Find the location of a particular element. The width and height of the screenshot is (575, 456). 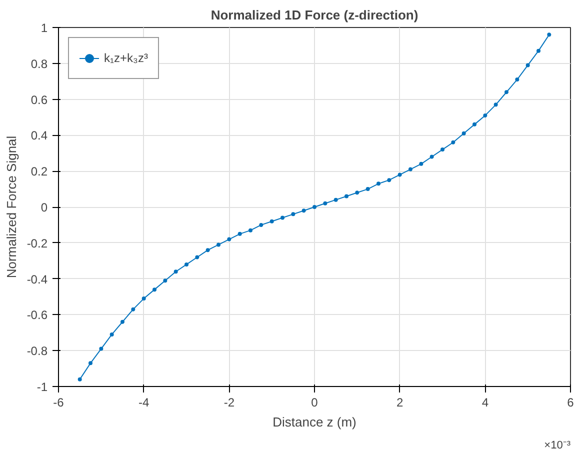

x-tick-label: -4 is located at coordinates (144, 403).